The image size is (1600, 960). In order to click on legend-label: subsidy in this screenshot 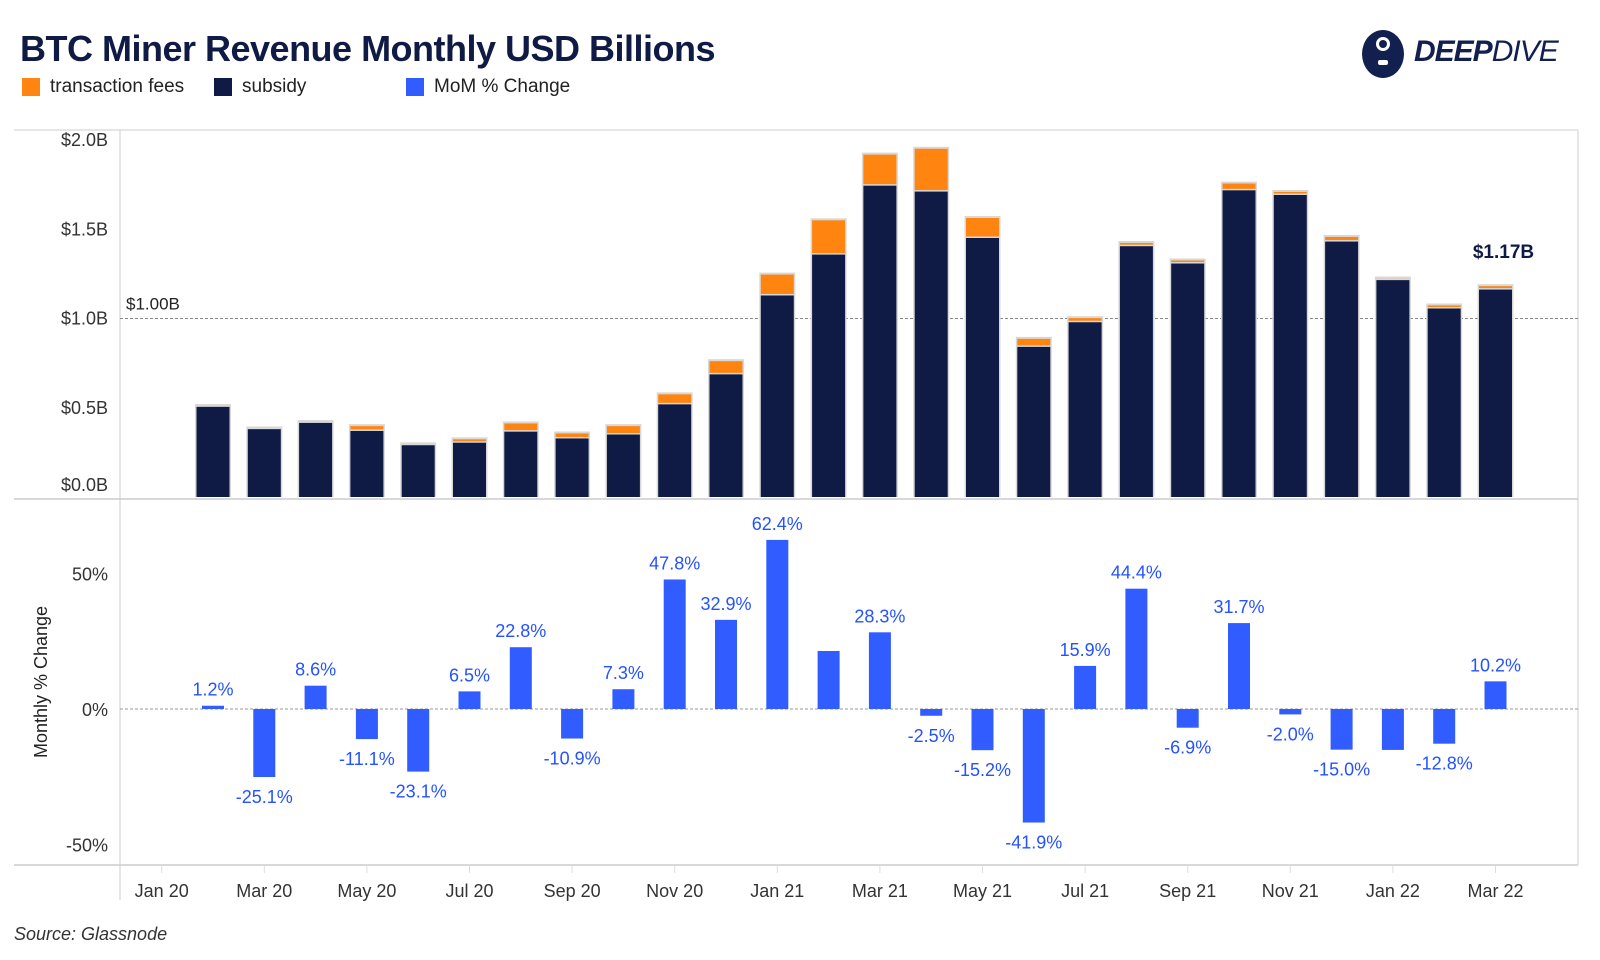, I will do `click(274, 86)`.